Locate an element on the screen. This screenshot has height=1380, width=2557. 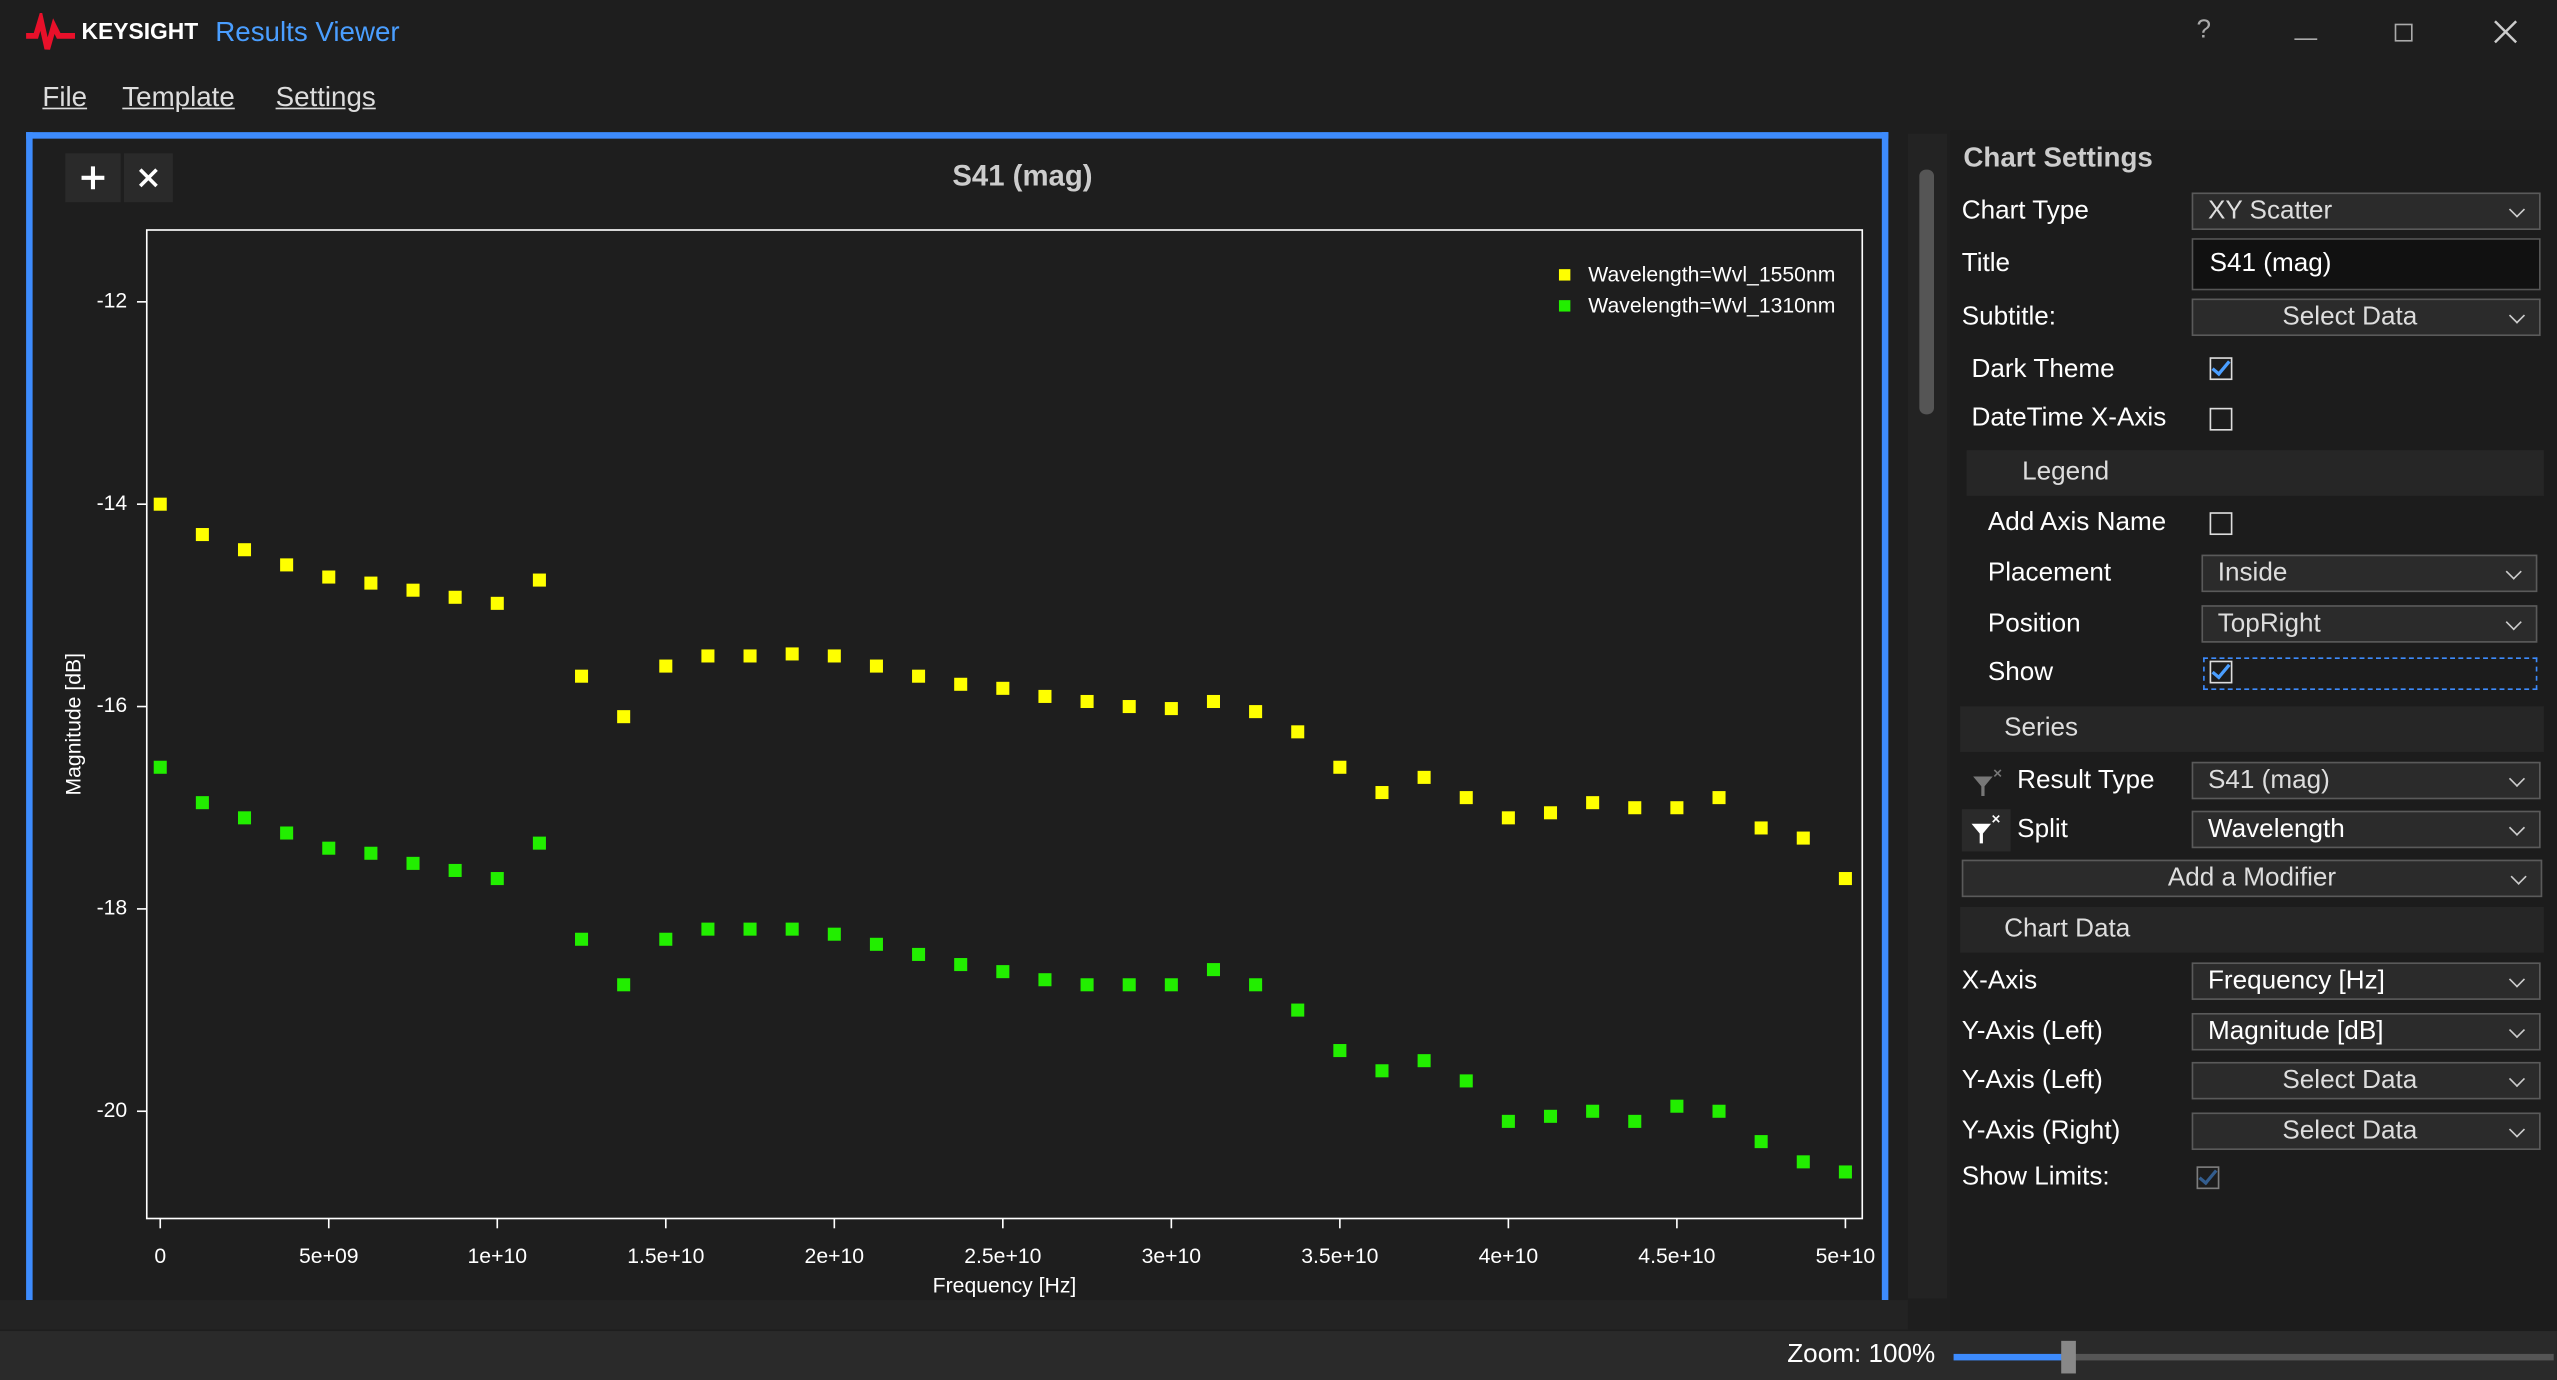
label: Result Type is located at coordinates (2086, 780).